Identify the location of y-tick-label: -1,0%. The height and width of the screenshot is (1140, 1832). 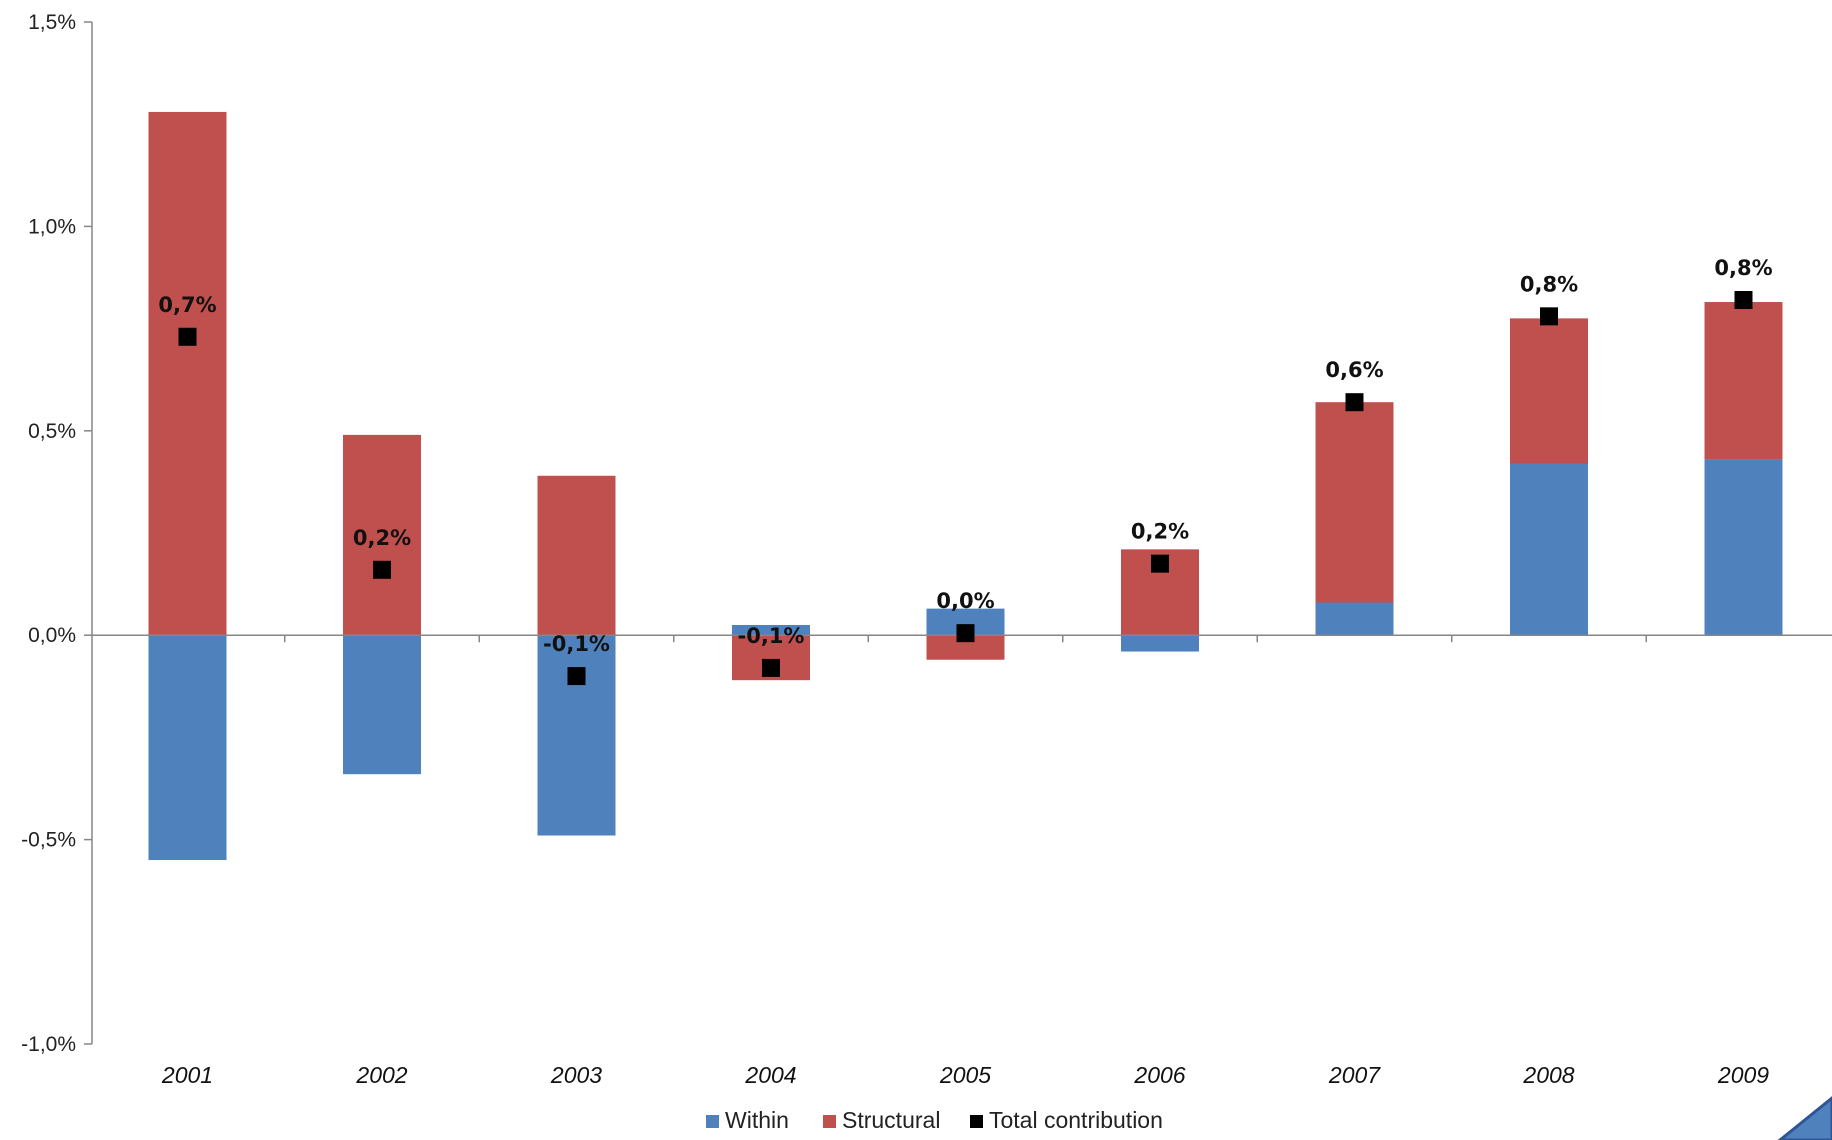
(48, 1044).